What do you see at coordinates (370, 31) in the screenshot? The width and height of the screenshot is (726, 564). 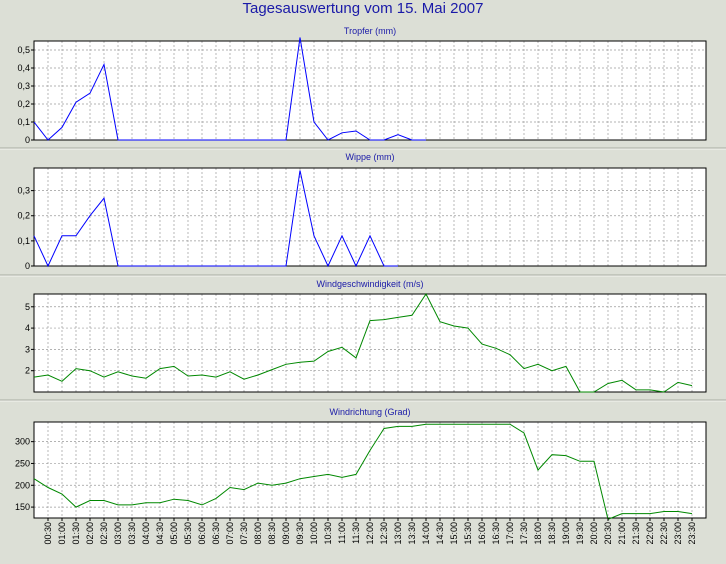 I see `chart-title: Tropfer (mm)` at bounding box center [370, 31].